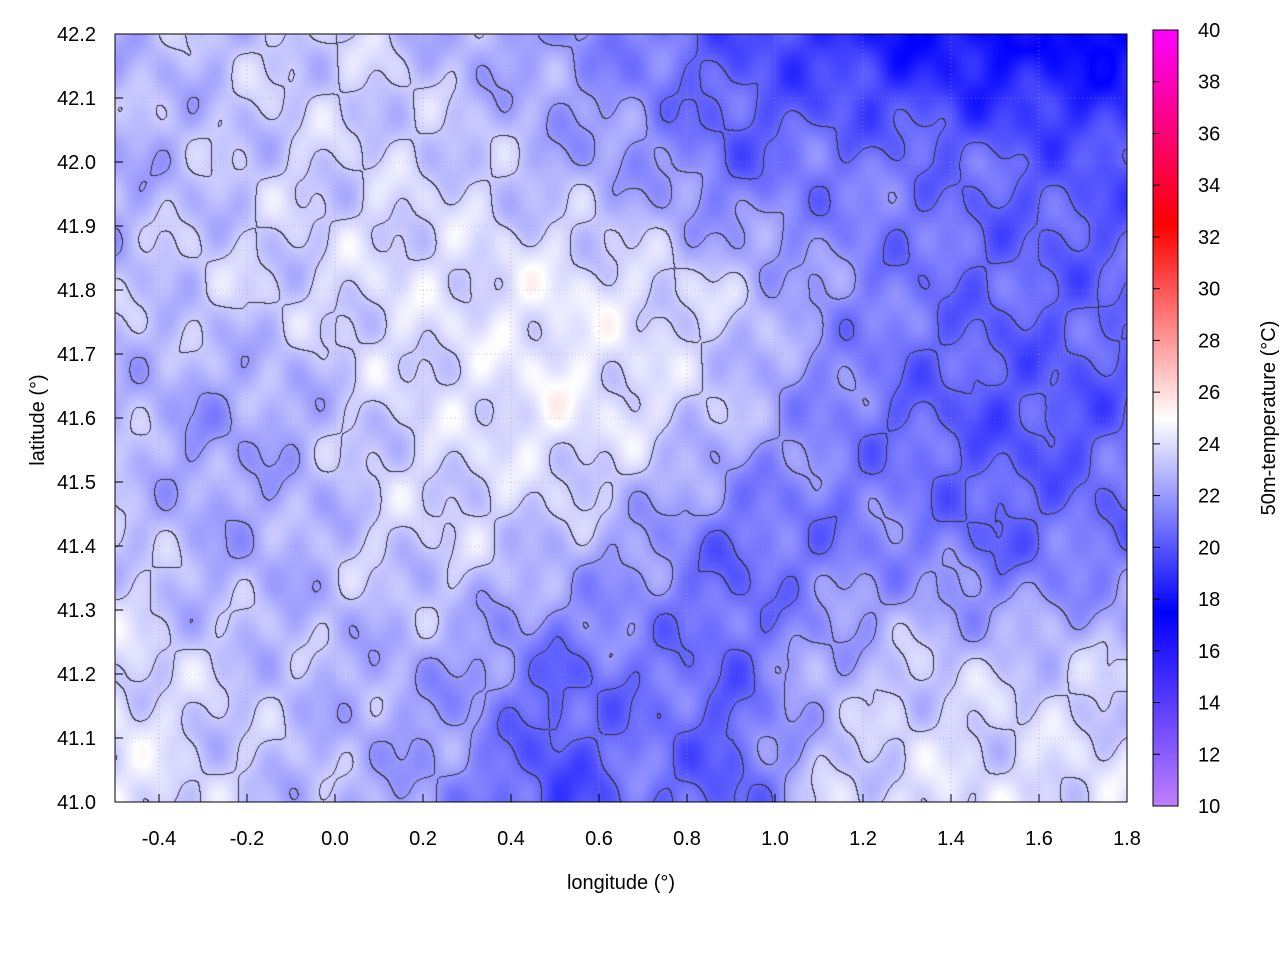 This screenshot has height=960, width=1280. I want to click on y-tick-label: 41.1, so click(76, 739).